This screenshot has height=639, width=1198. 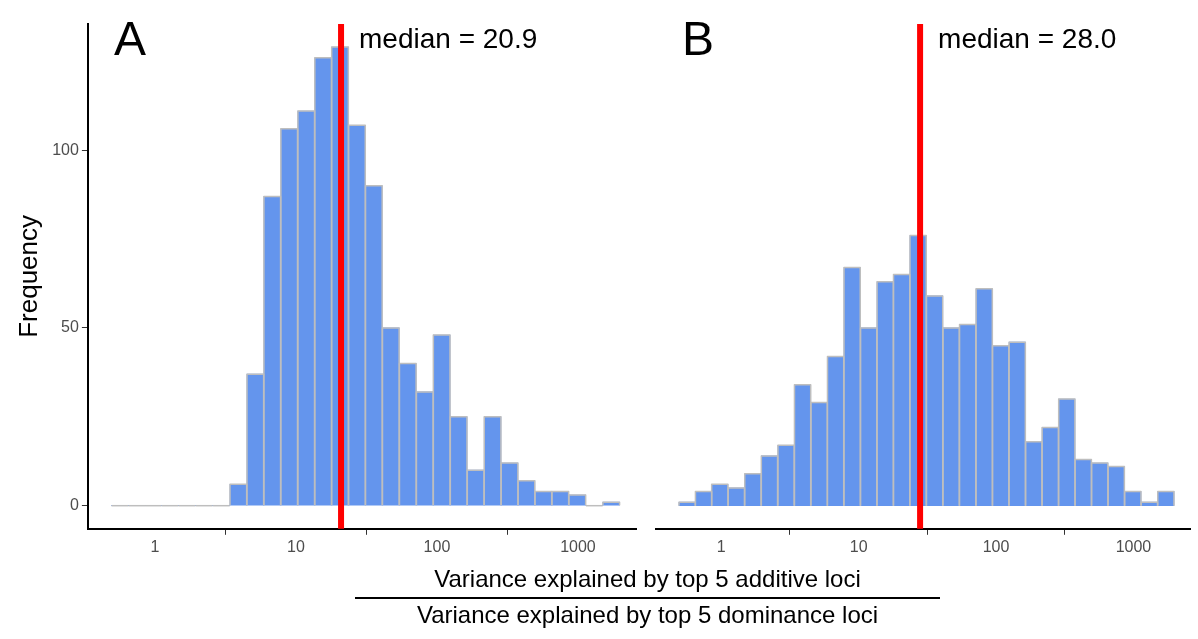 What do you see at coordinates (27, 276) in the screenshot?
I see `y-axis-title: Frequency` at bounding box center [27, 276].